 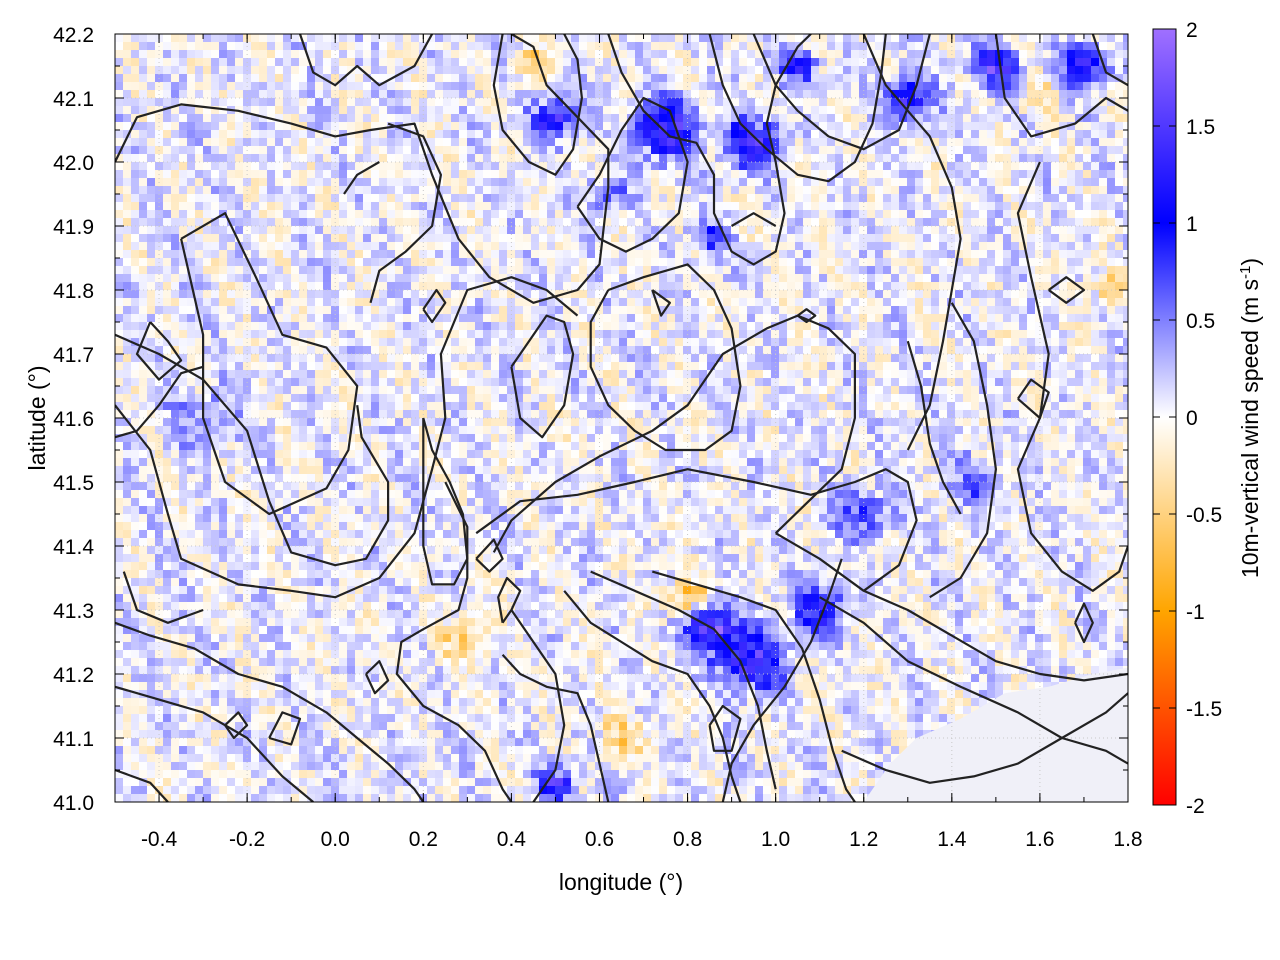 What do you see at coordinates (1192, 418) in the screenshot?
I see `colorbar-tick-label: 0` at bounding box center [1192, 418].